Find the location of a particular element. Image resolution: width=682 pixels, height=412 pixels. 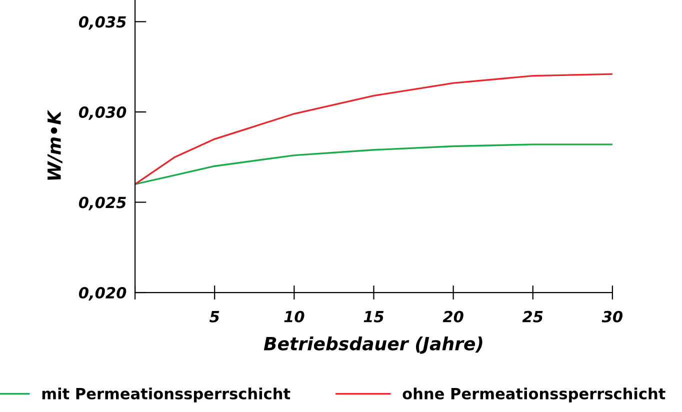

x-tick-label: 20 is located at coordinates (453, 316).